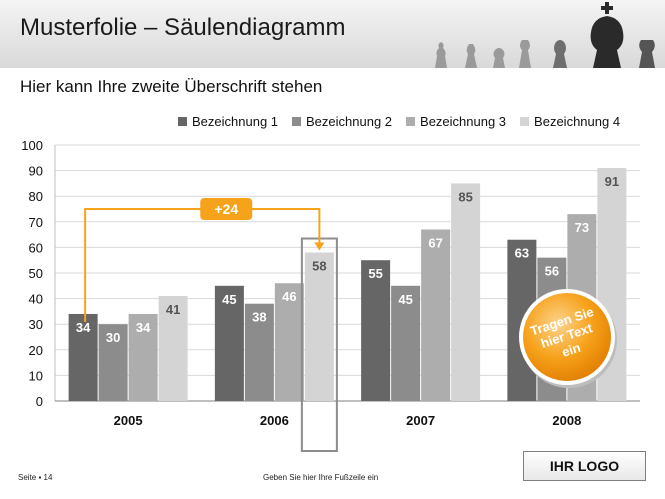  I want to click on data-label: 58, so click(319, 266).